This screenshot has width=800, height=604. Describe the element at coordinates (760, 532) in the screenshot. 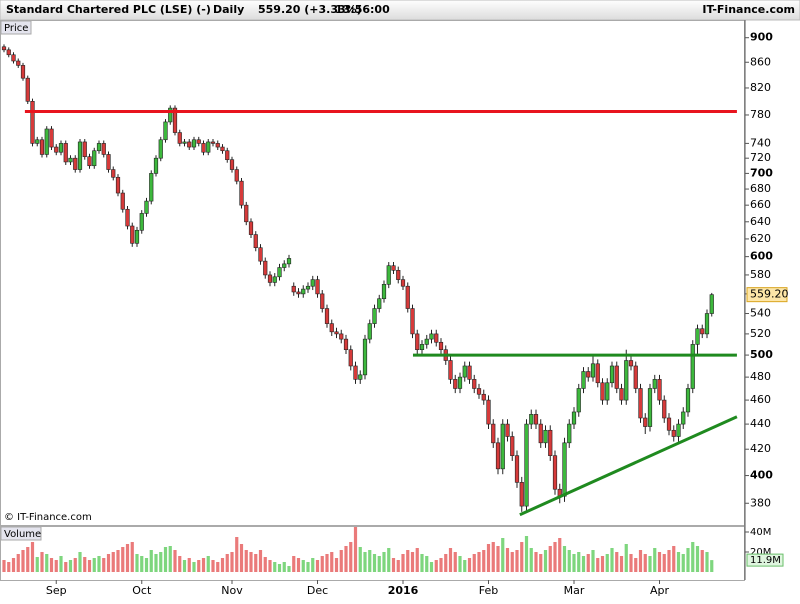

I see `y-tick-label: 40M` at that location.